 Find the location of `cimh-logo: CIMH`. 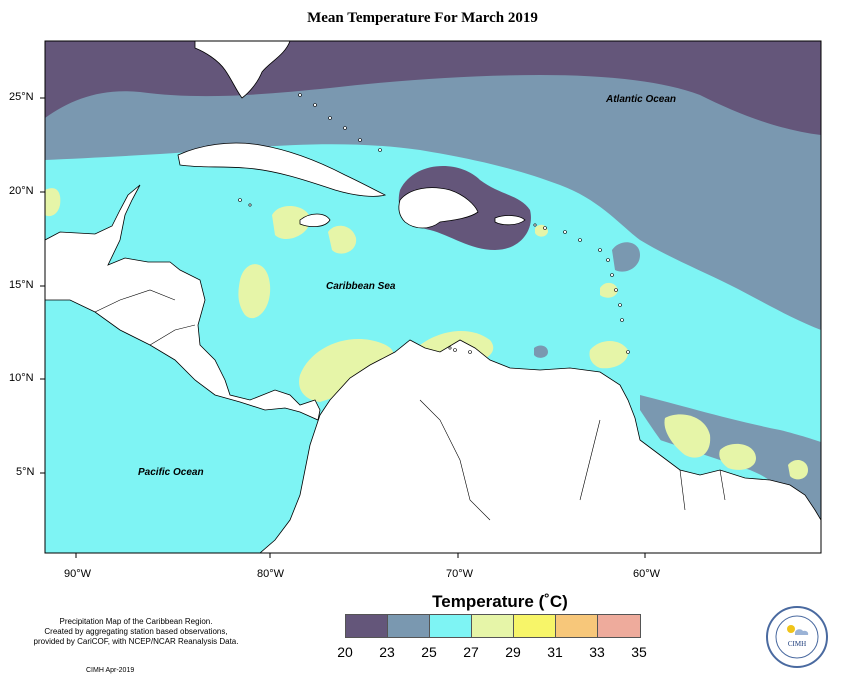

cimh-logo: CIMH is located at coordinates (797, 637).